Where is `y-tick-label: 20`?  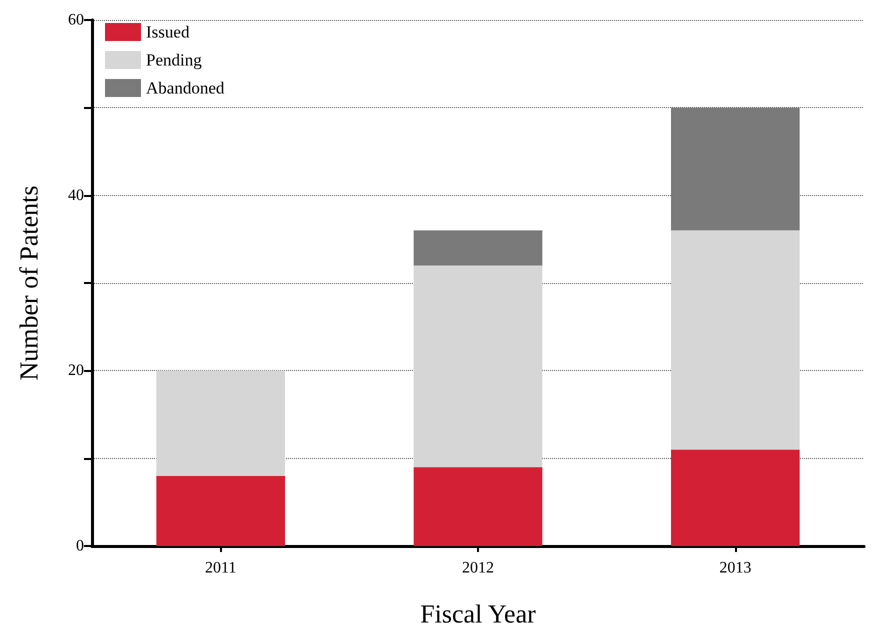
y-tick-label: 20 is located at coordinates (76, 371).